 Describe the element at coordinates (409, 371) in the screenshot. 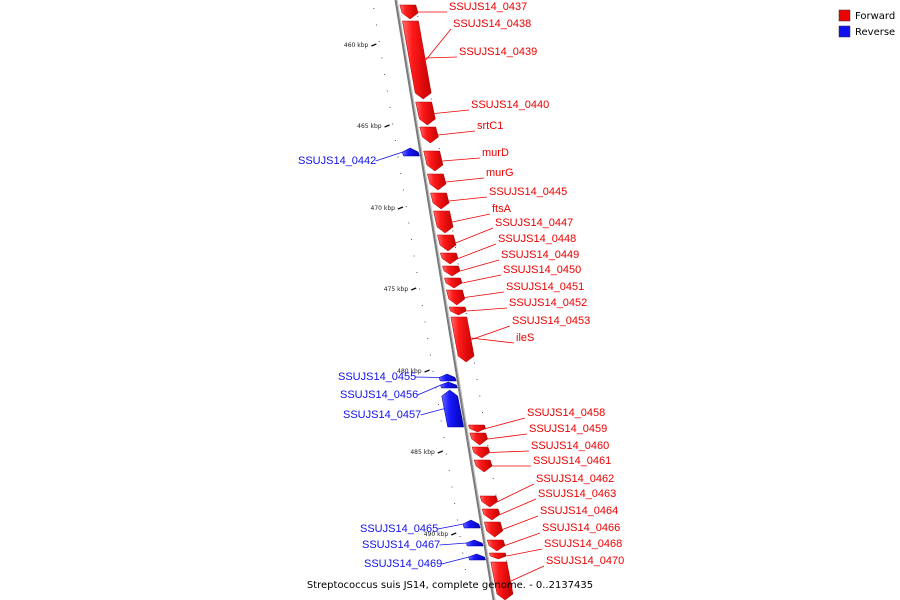

I see `kbp-tick-label: 480 kbp` at that location.